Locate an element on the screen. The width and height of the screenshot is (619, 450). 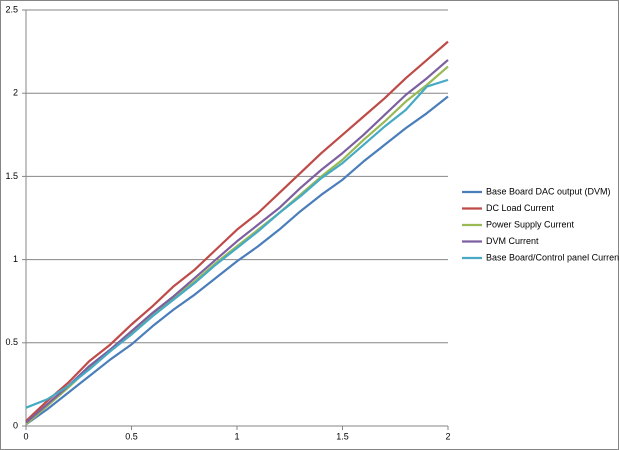
y-tick-label: 0 is located at coordinates (15, 425).